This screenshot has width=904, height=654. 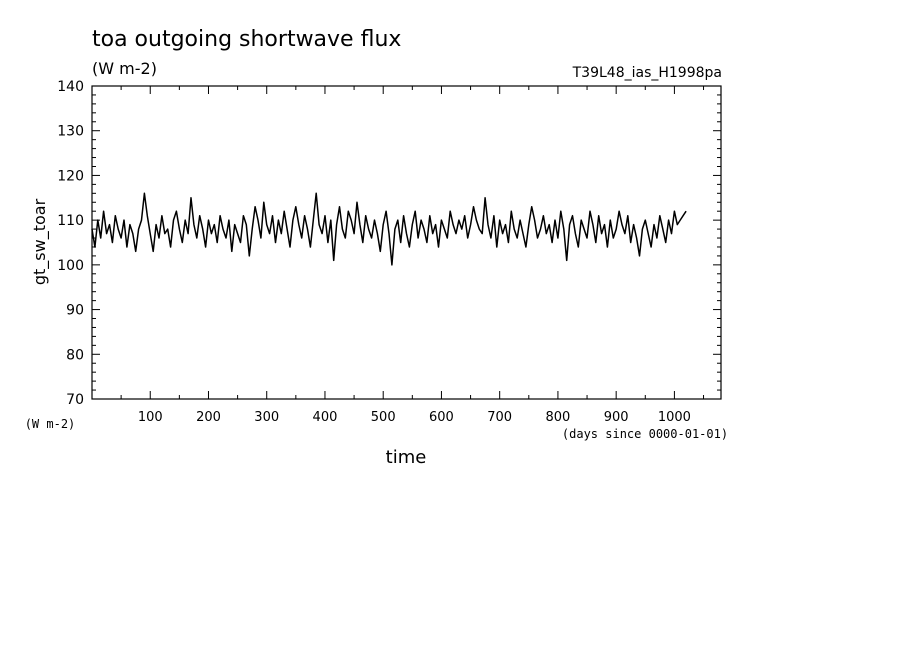 What do you see at coordinates (499, 417) in the screenshot?
I see `x-tick-label: 700` at bounding box center [499, 417].